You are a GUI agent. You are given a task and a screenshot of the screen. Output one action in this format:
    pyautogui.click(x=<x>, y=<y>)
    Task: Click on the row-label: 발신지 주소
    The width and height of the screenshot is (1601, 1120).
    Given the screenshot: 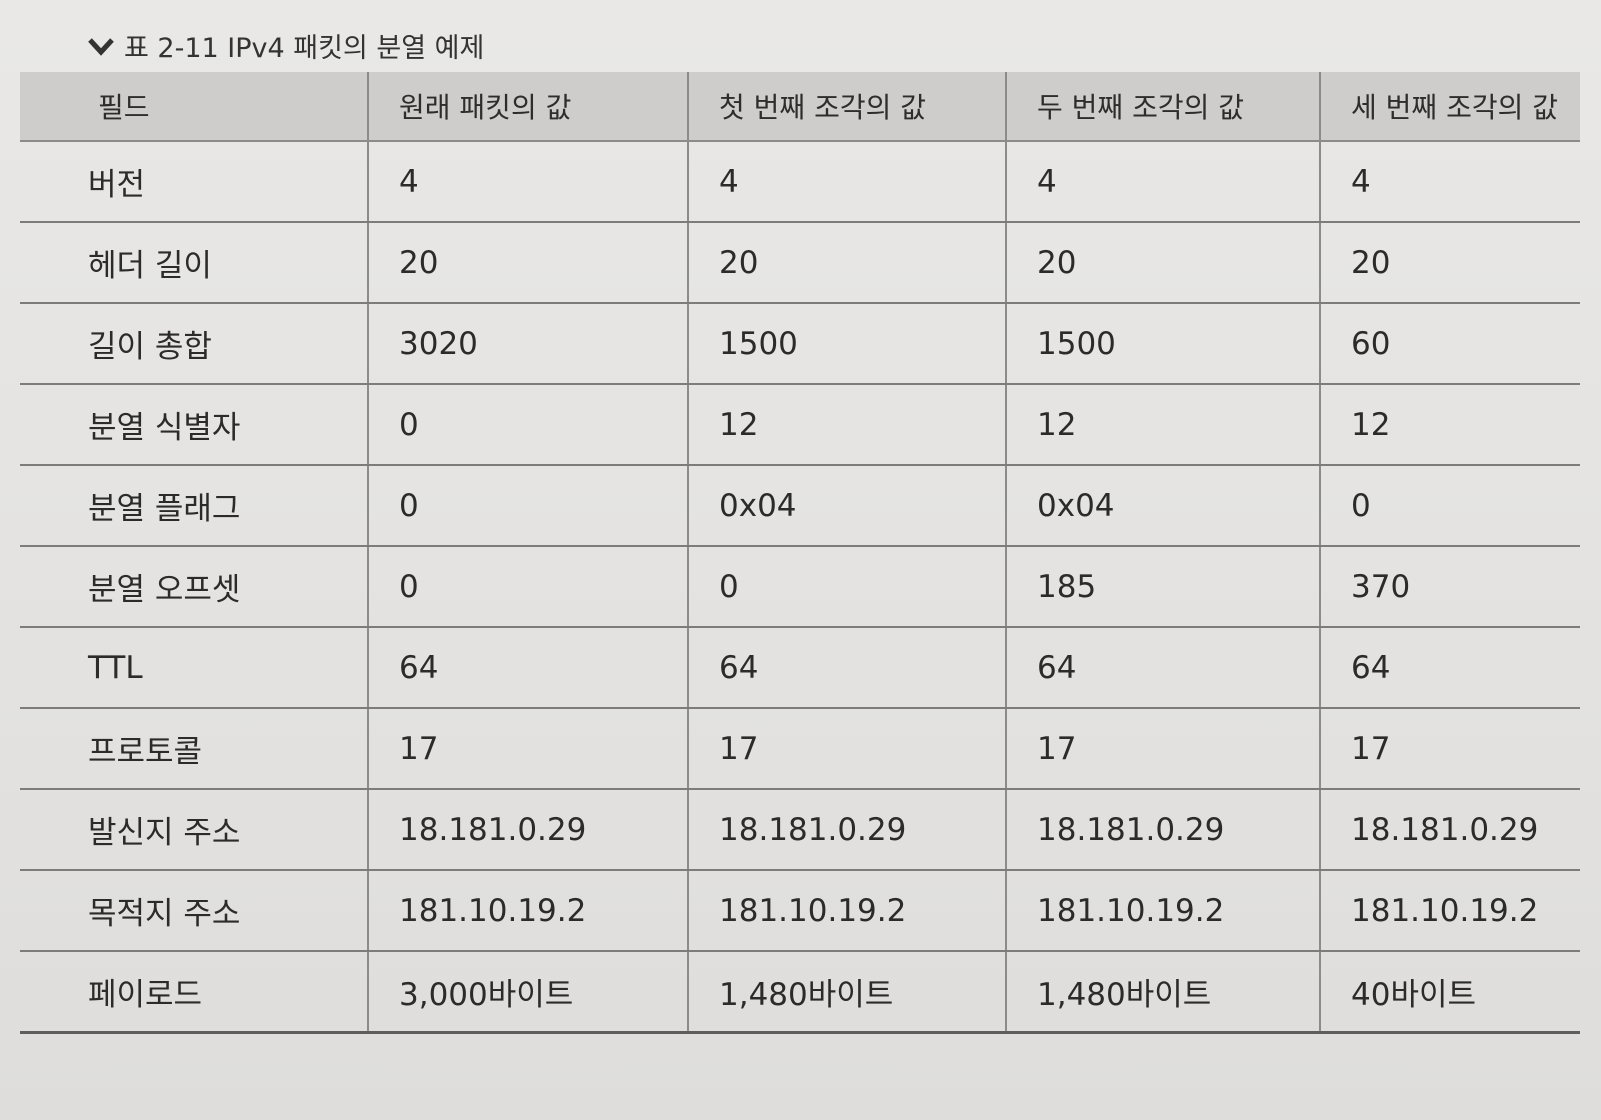 What is the action you would take?
    pyautogui.click(x=194, y=830)
    